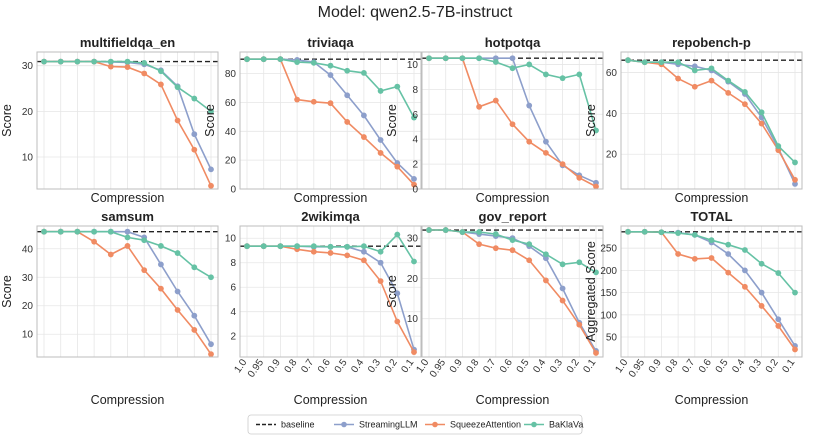 The image size is (831, 436). What do you see at coordinates (231, 132) in the screenshot?
I see `y-tick-label: 40` at bounding box center [231, 132].